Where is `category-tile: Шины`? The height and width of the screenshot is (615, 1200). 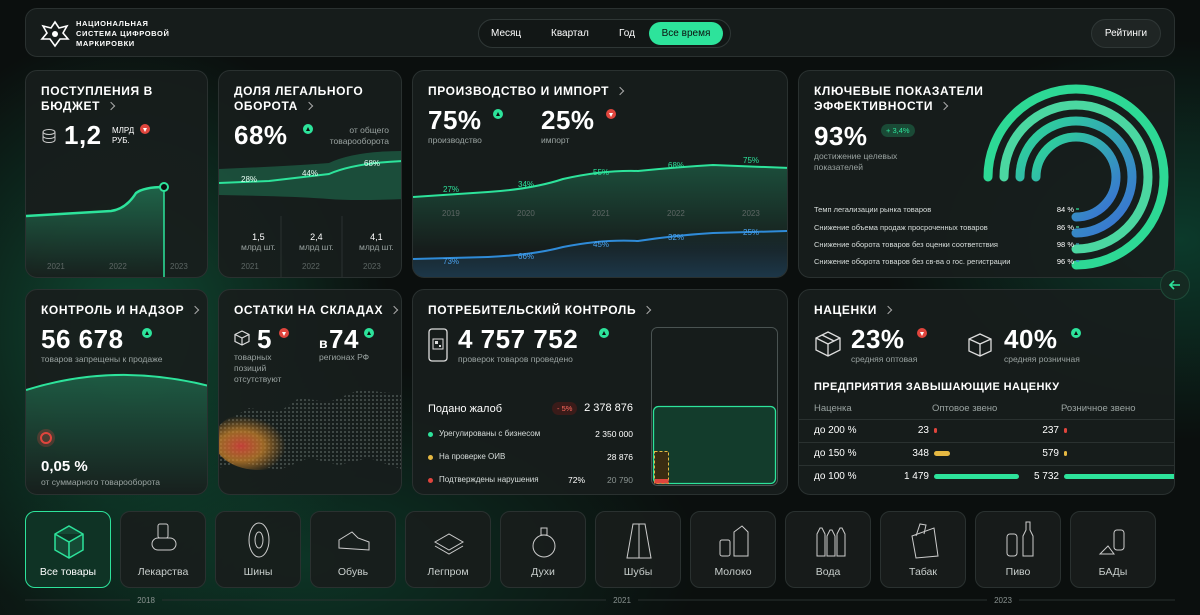
category-tile: Шины is located at coordinates (258, 549).